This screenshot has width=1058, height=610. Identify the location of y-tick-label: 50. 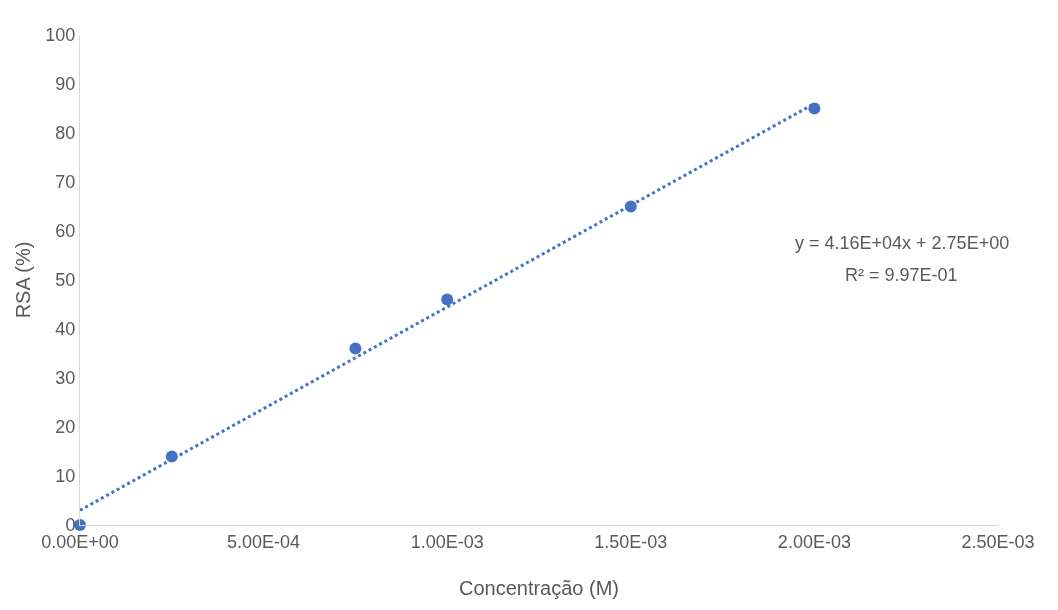
(65, 280).